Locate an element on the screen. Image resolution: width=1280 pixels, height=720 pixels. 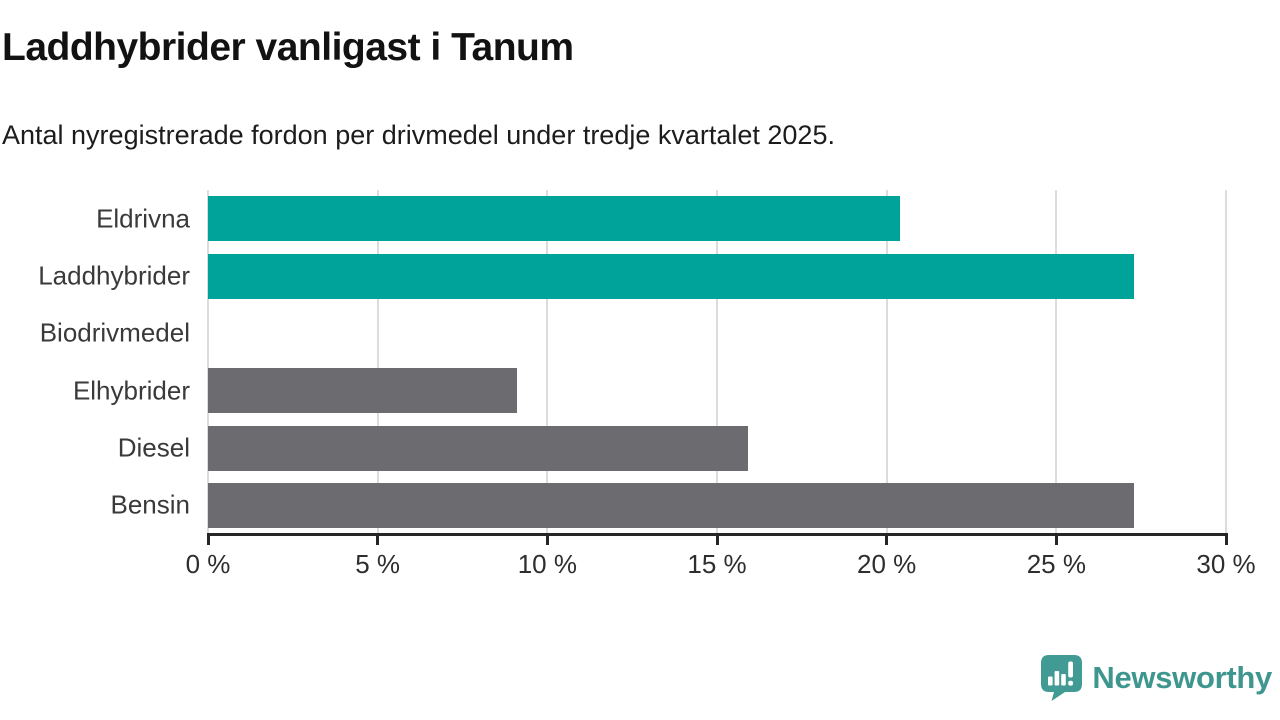
category-label-diesel: Diesel is located at coordinates (153, 447).